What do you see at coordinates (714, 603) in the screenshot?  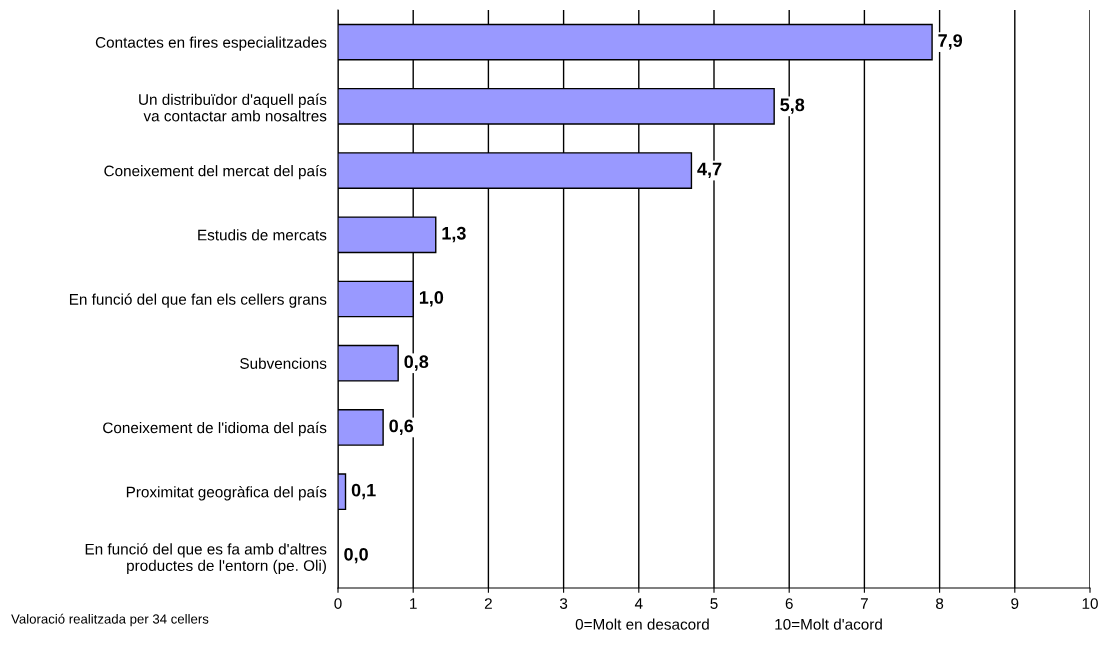 I see `x-tick-label: 5` at bounding box center [714, 603].